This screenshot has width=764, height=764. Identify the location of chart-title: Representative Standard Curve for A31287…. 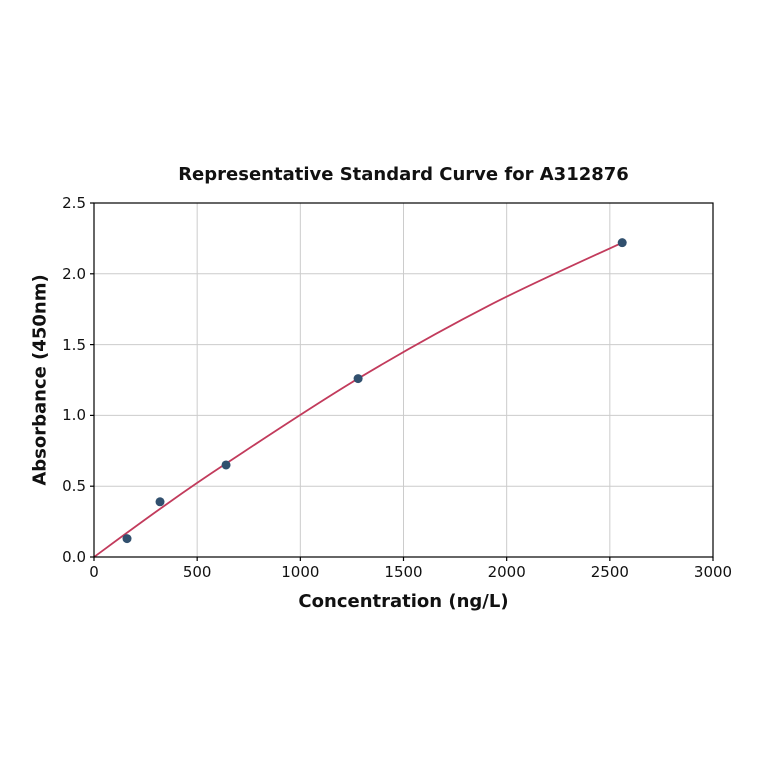
(403, 174).